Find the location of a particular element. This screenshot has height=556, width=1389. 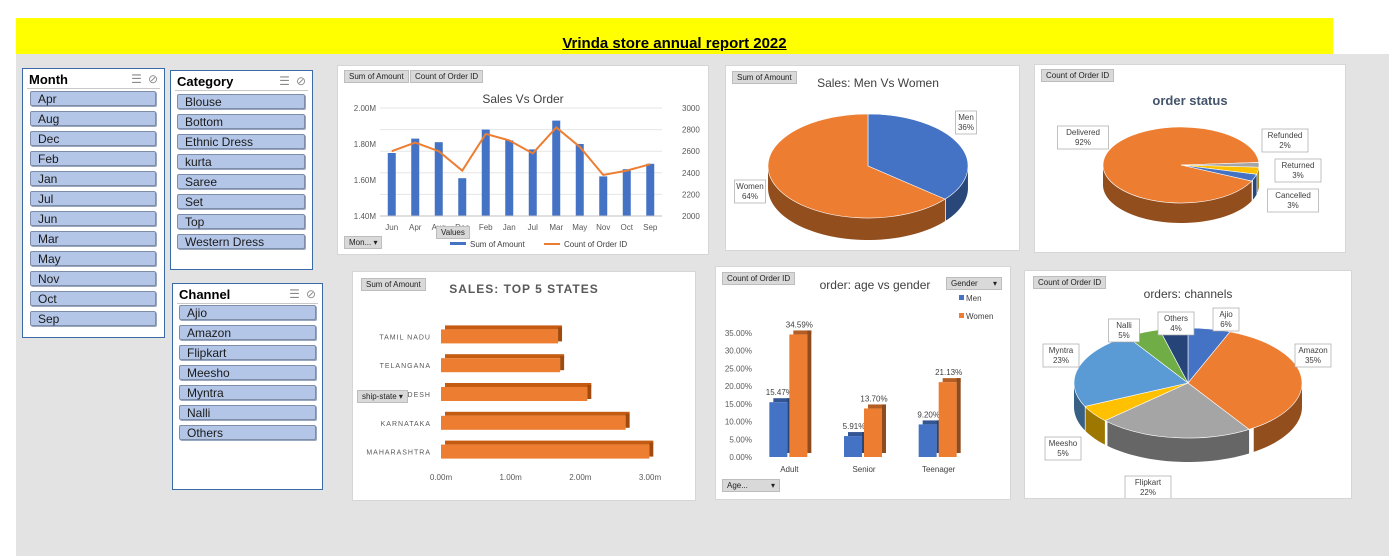

channel-slicer-title: Channel is located at coordinates (205, 294).